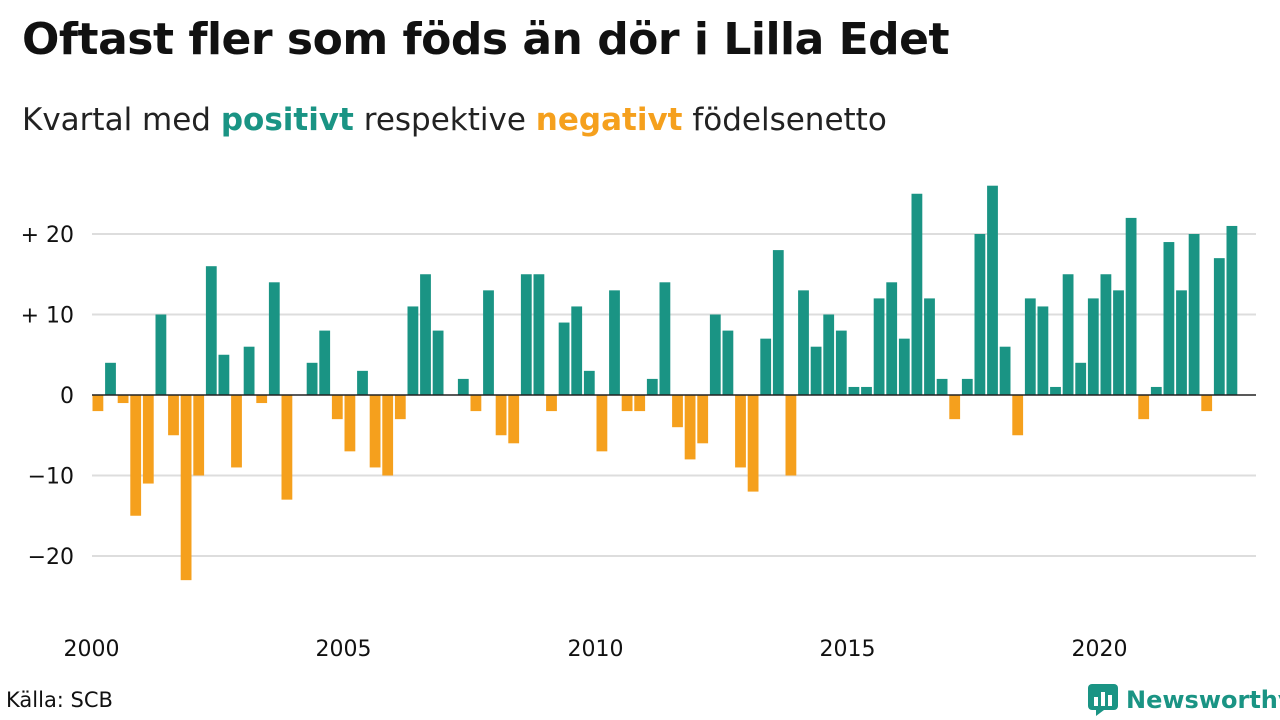  I want to click on x-tick-label: 2020, so click(1100, 649).